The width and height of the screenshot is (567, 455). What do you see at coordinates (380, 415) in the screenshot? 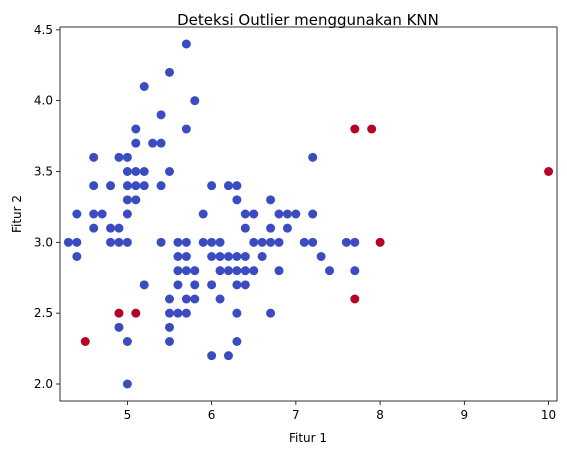
I see `x-tick-label: 8` at bounding box center [380, 415].